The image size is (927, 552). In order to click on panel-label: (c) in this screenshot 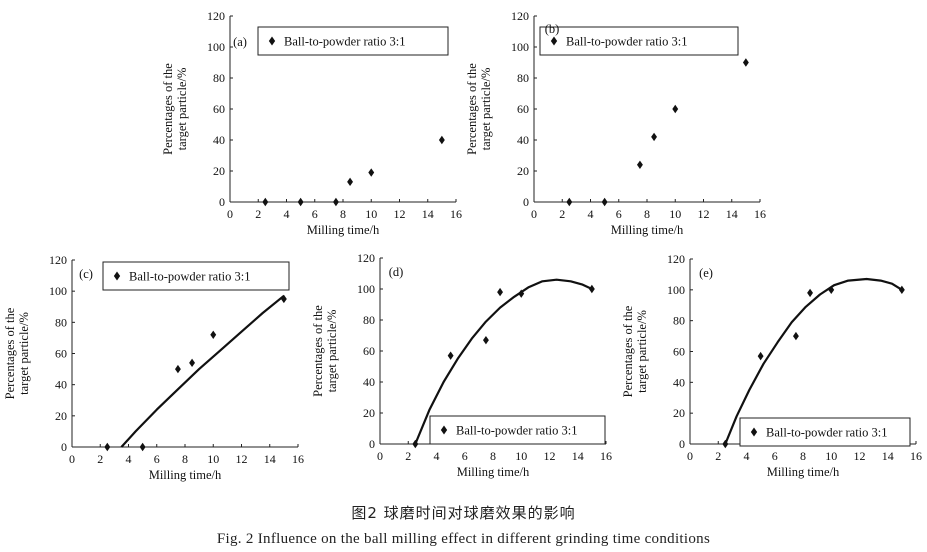, I will do `click(86, 274)`.